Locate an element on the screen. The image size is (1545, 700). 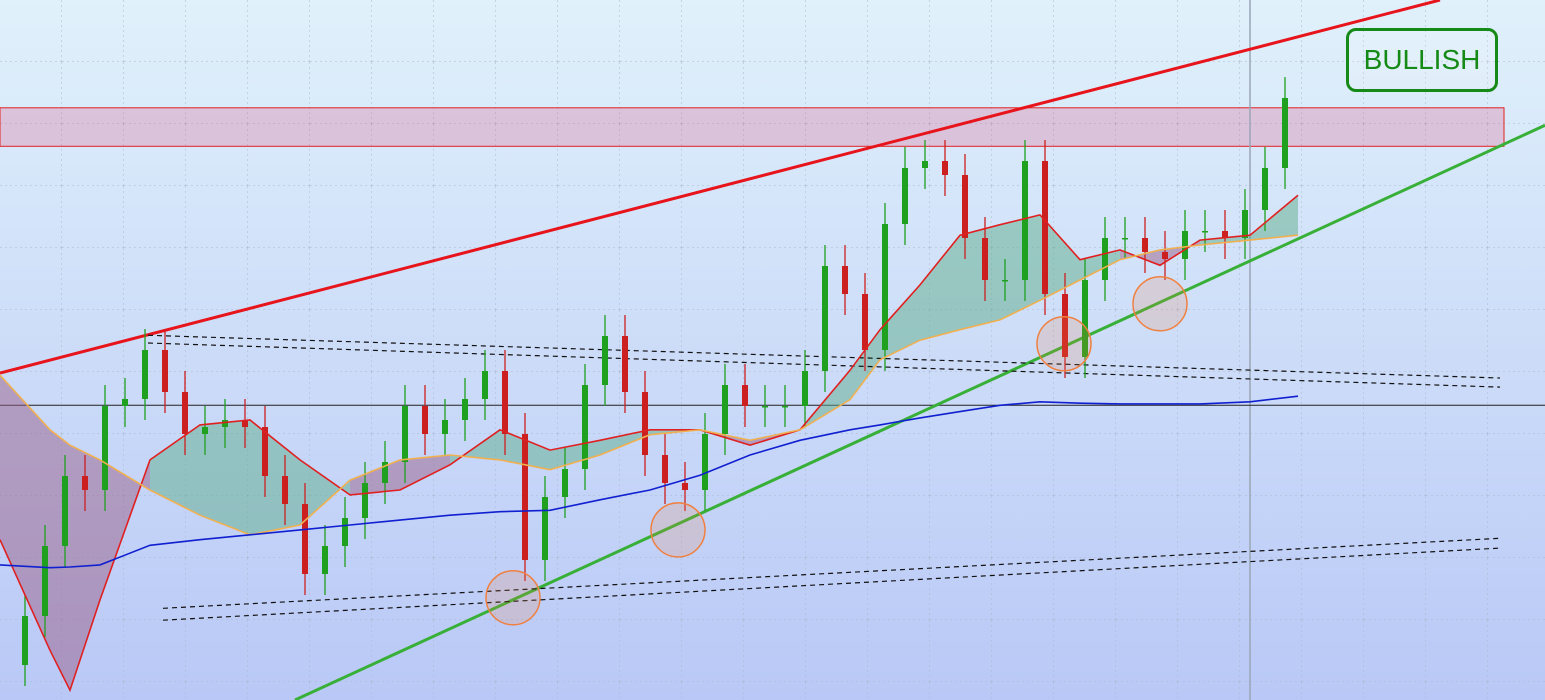
resistance-zone is located at coordinates (752, 127).